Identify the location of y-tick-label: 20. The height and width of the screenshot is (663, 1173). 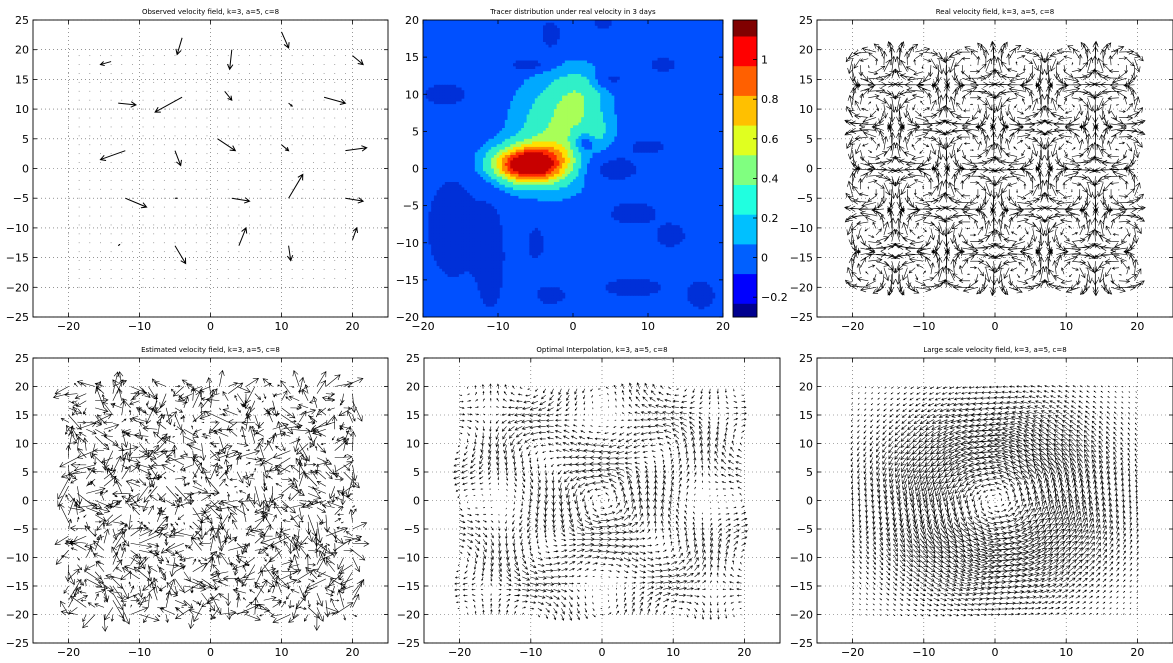
(412, 20).